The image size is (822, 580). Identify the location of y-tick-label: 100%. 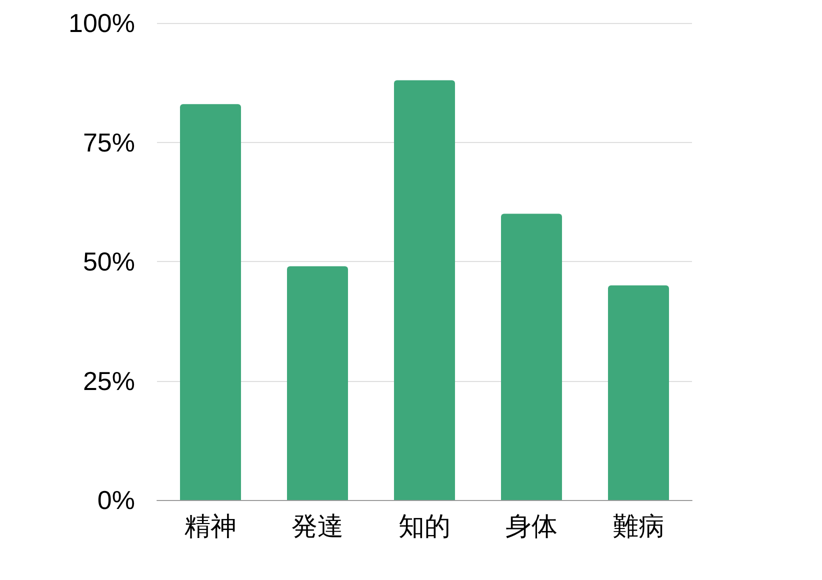
(101, 23).